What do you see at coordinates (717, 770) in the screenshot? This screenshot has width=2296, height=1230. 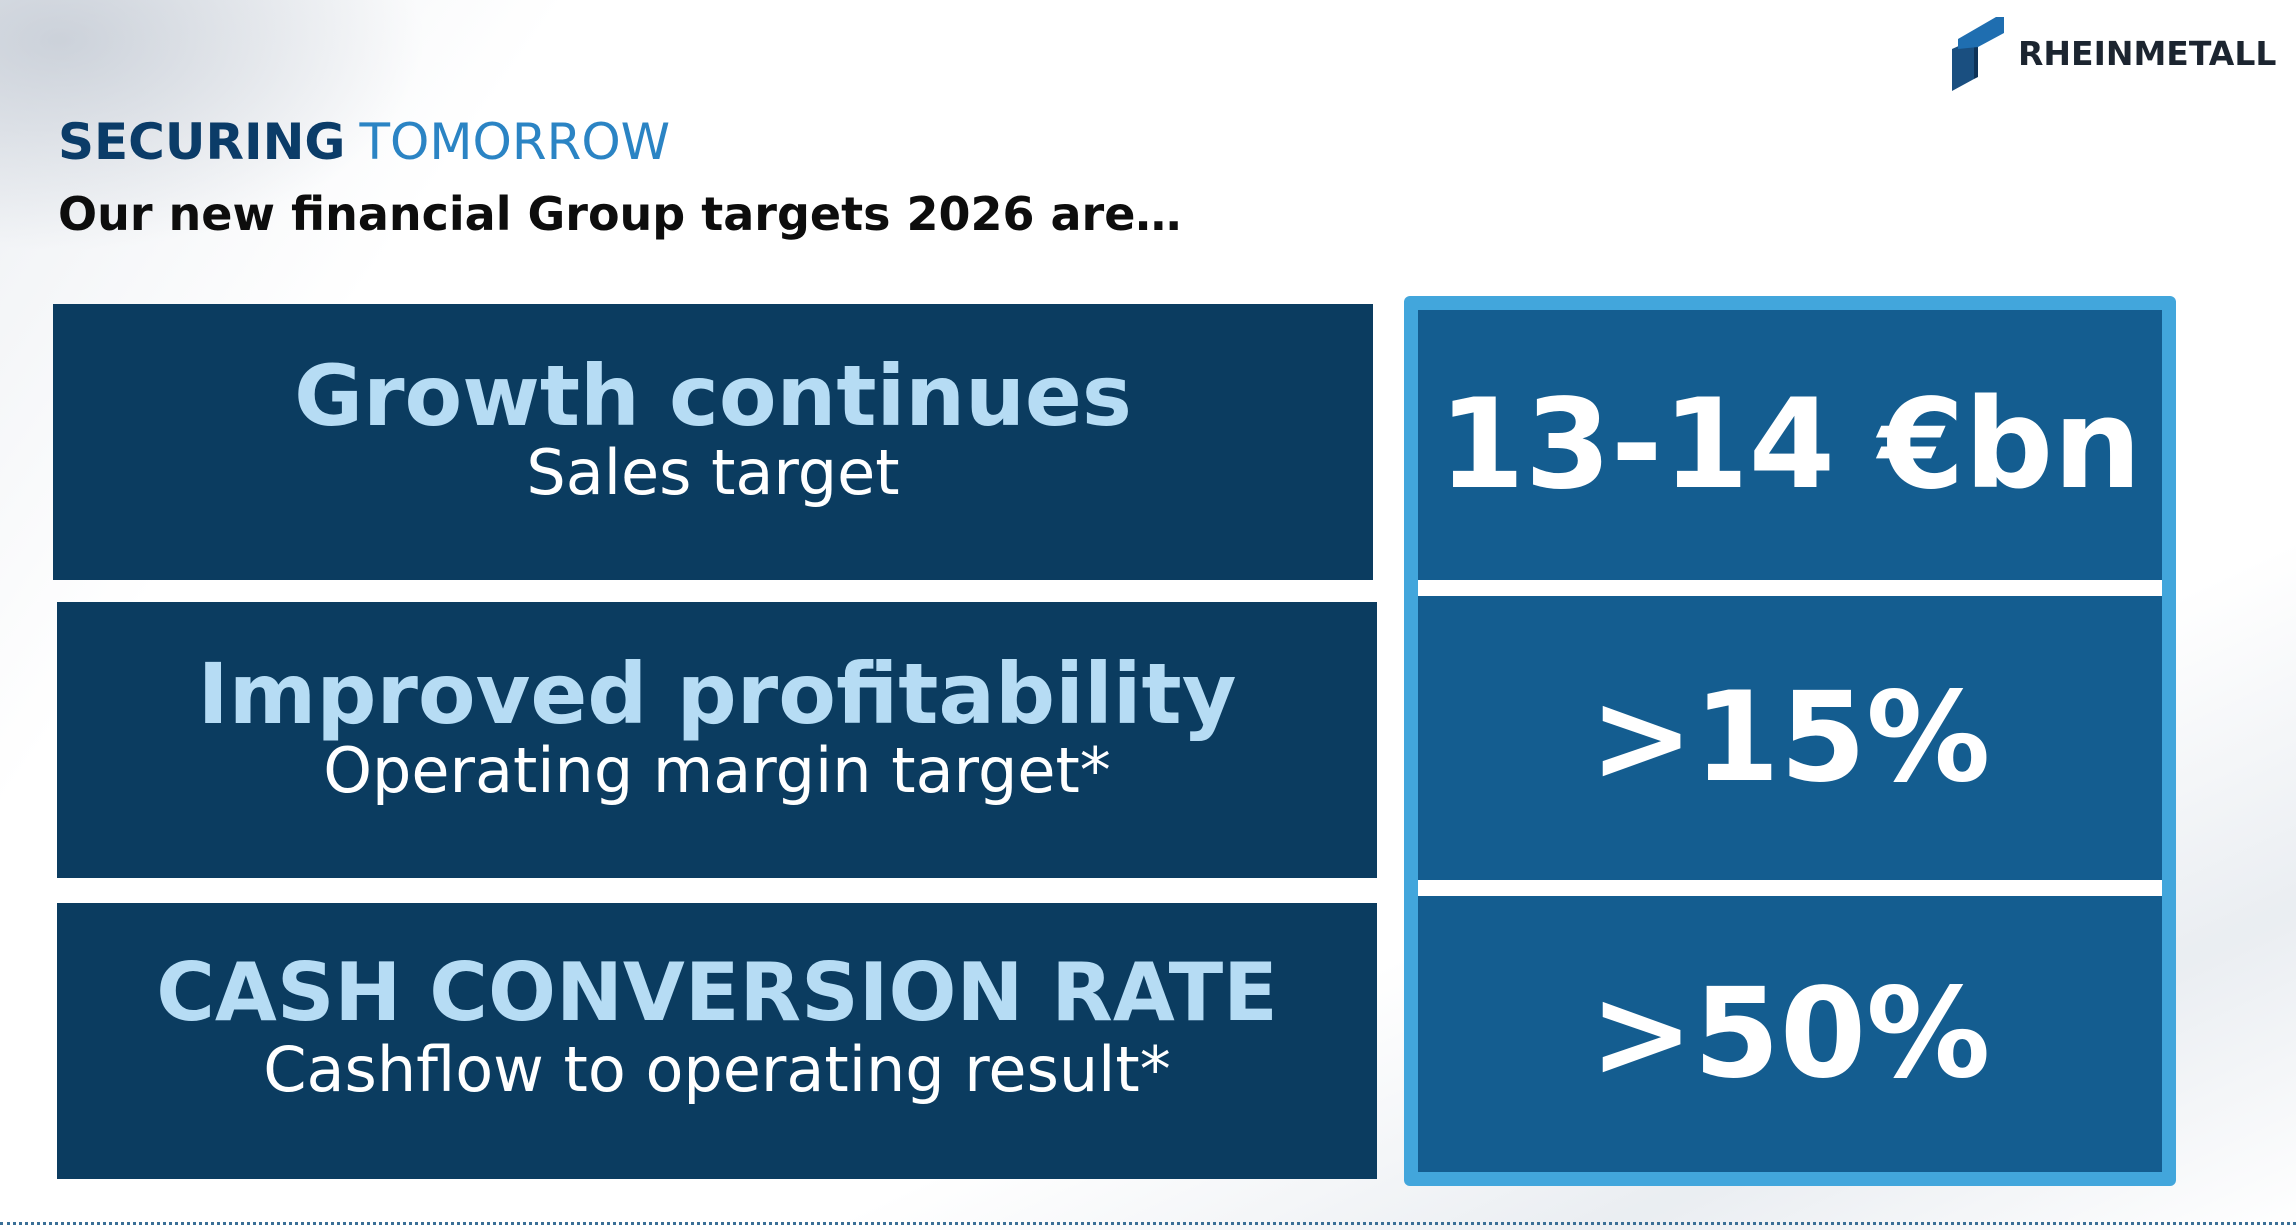 I see `target-subtitle: Operating margin target*` at bounding box center [717, 770].